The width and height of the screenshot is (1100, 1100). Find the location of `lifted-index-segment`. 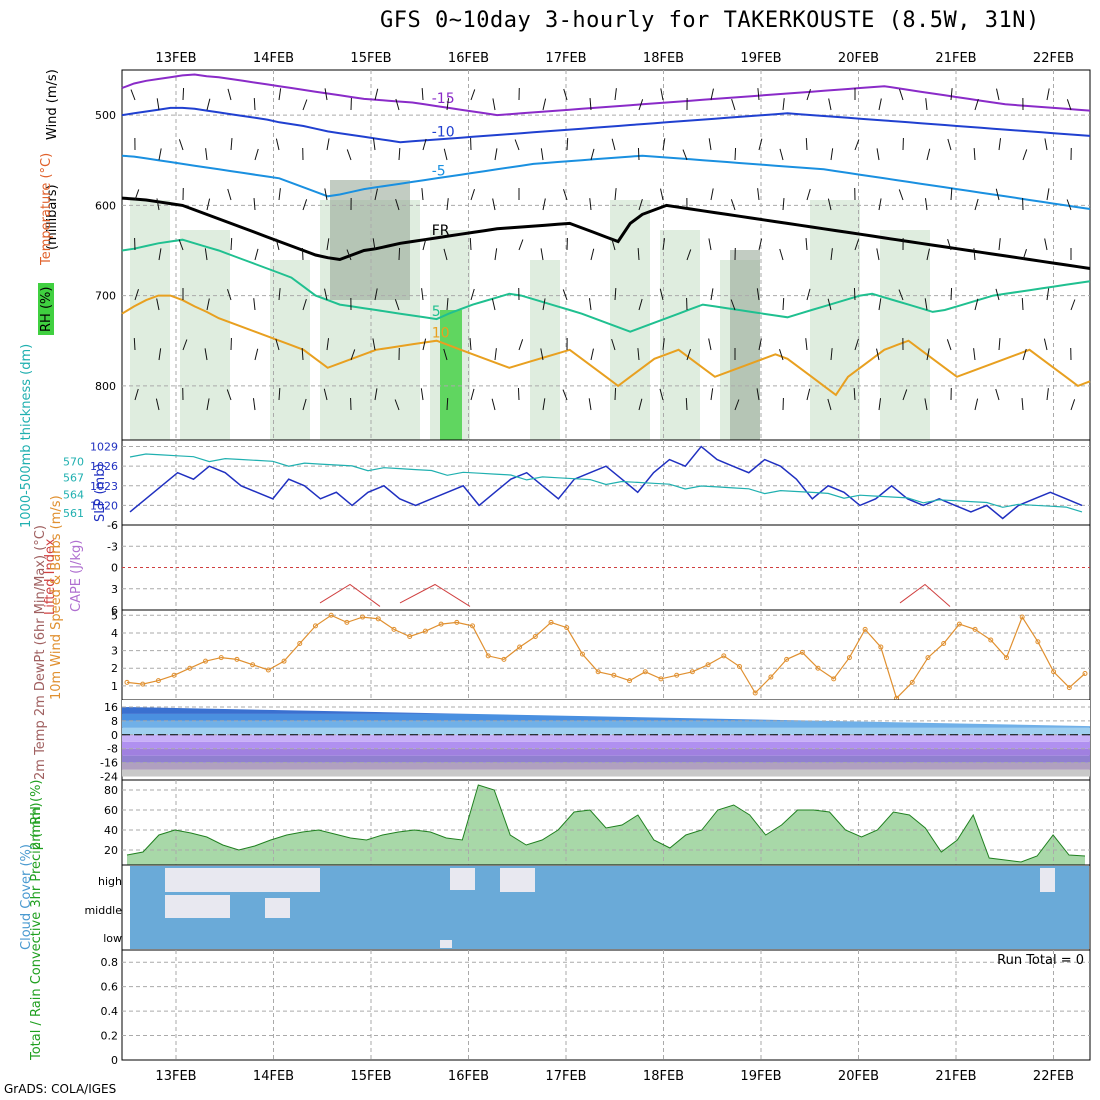

lifted-index-segment is located at coordinates (435, 595).